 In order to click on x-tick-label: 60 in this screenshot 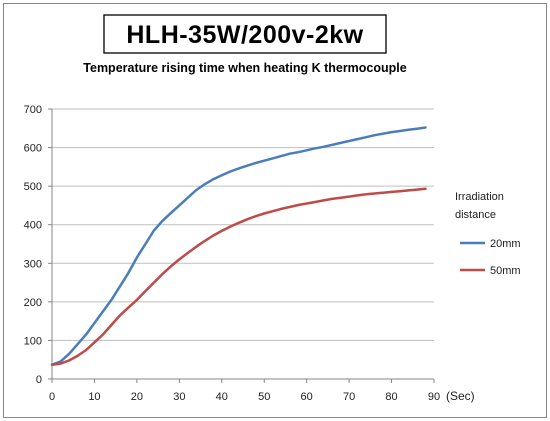, I will do `click(307, 397)`.